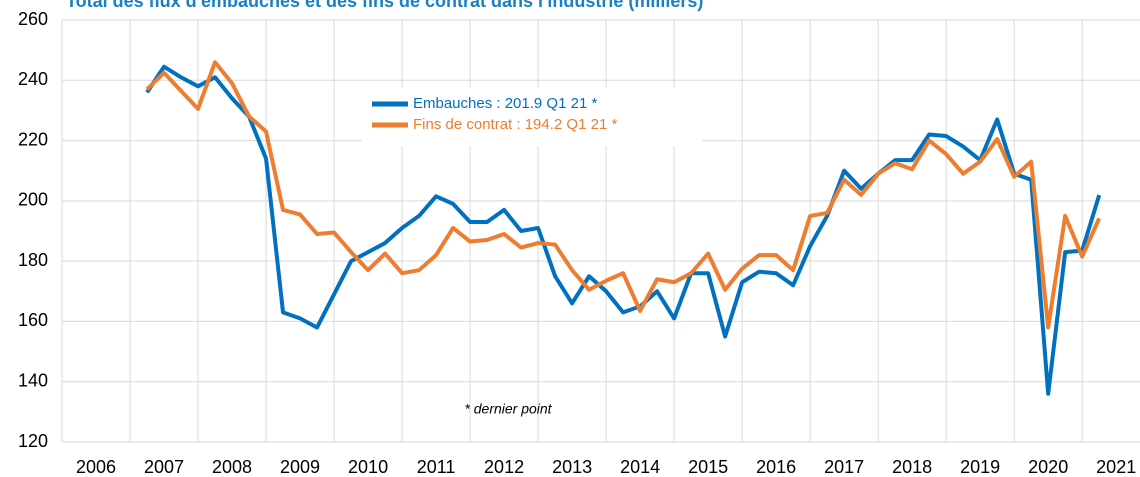 This screenshot has height=477, width=1140. What do you see at coordinates (96, 467) in the screenshot?
I see `x-tick-label: 2006` at bounding box center [96, 467].